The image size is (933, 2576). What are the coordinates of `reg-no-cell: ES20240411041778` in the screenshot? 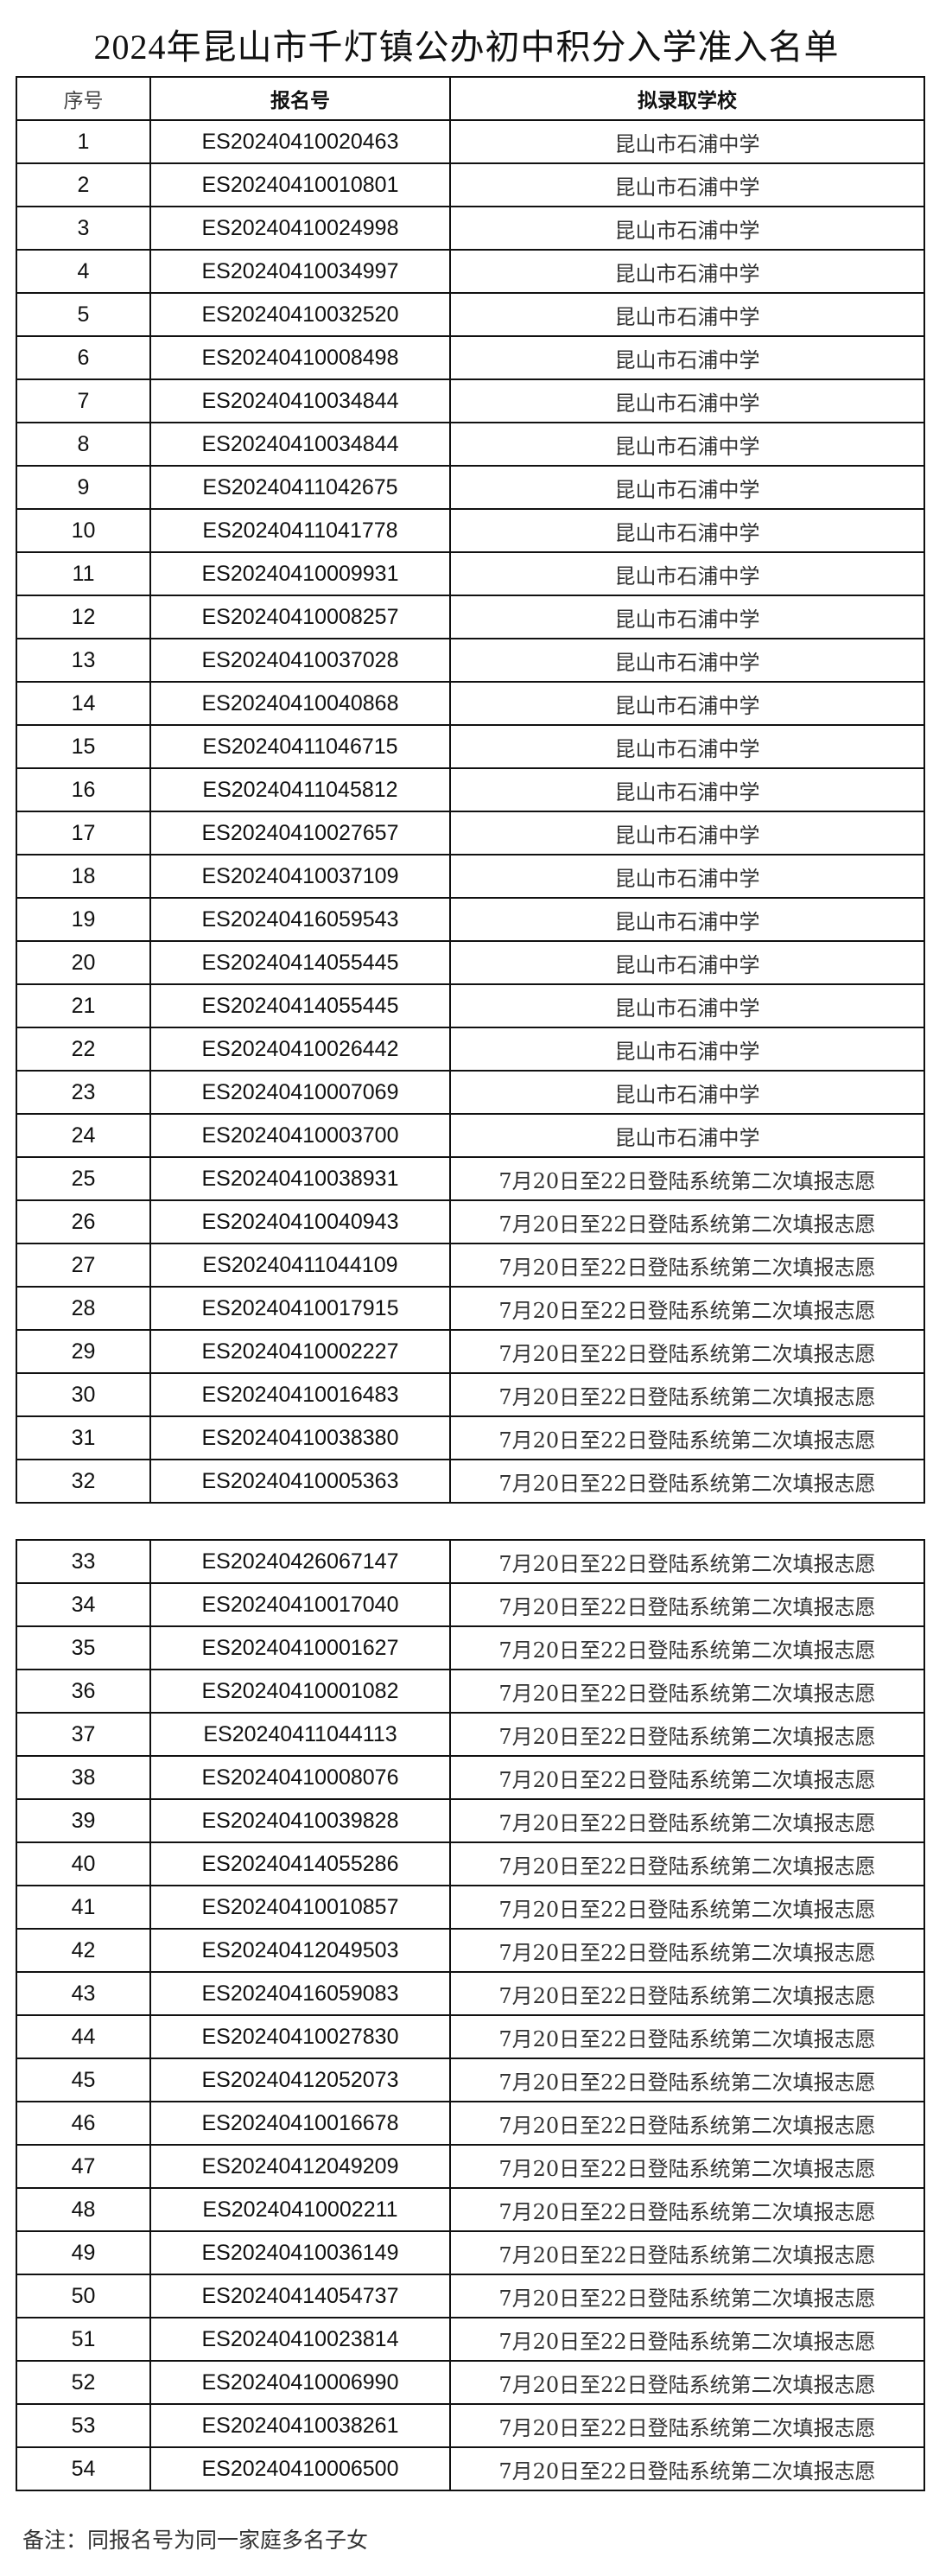 It's located at (300, 530).